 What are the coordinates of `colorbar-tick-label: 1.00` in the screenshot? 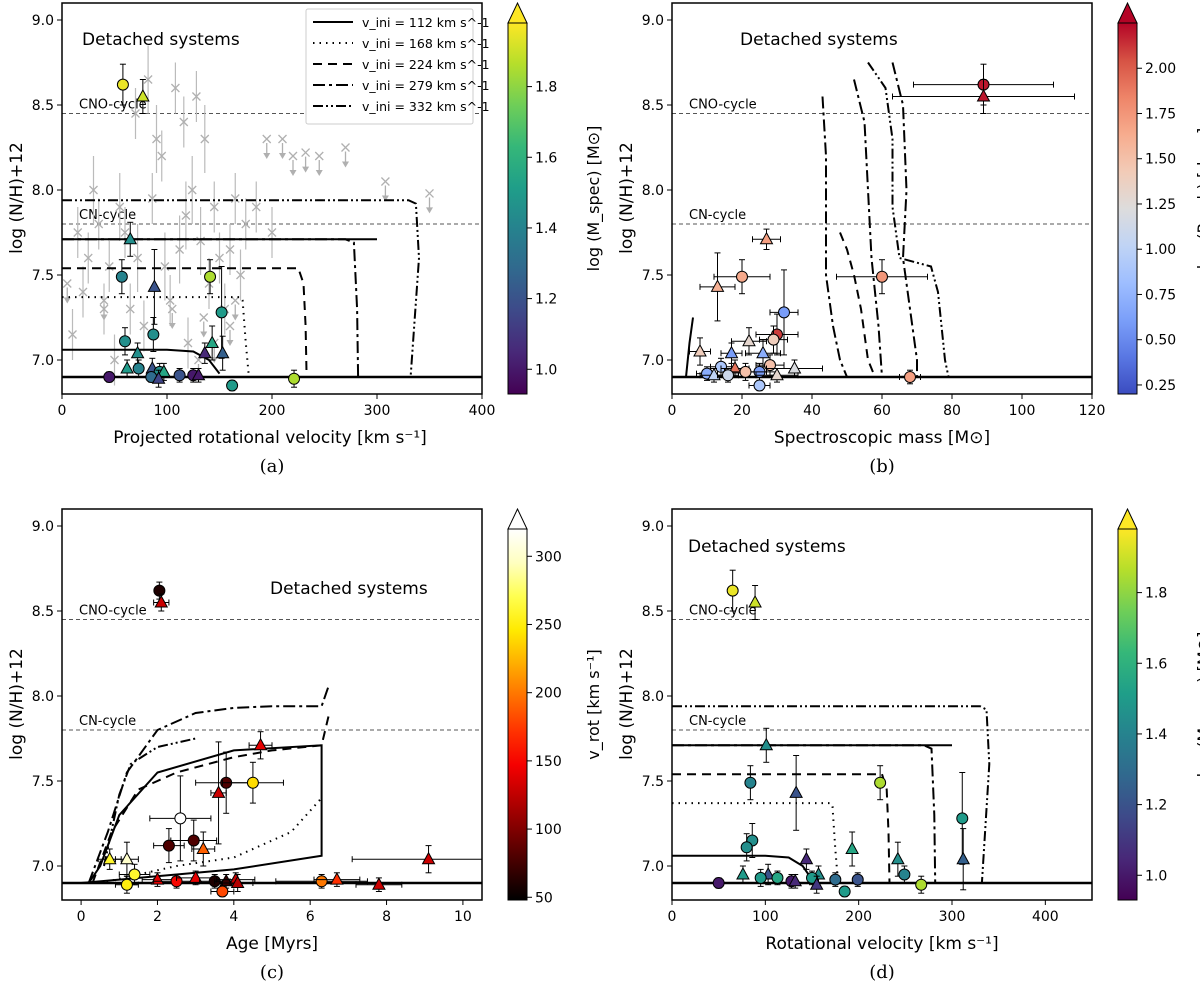 It's located at (1160, 250).